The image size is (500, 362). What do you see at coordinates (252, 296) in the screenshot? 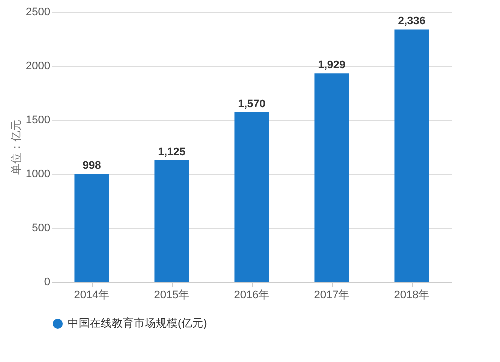
I see `x-tick-label: 2016年` at bounding box center [252, 296].